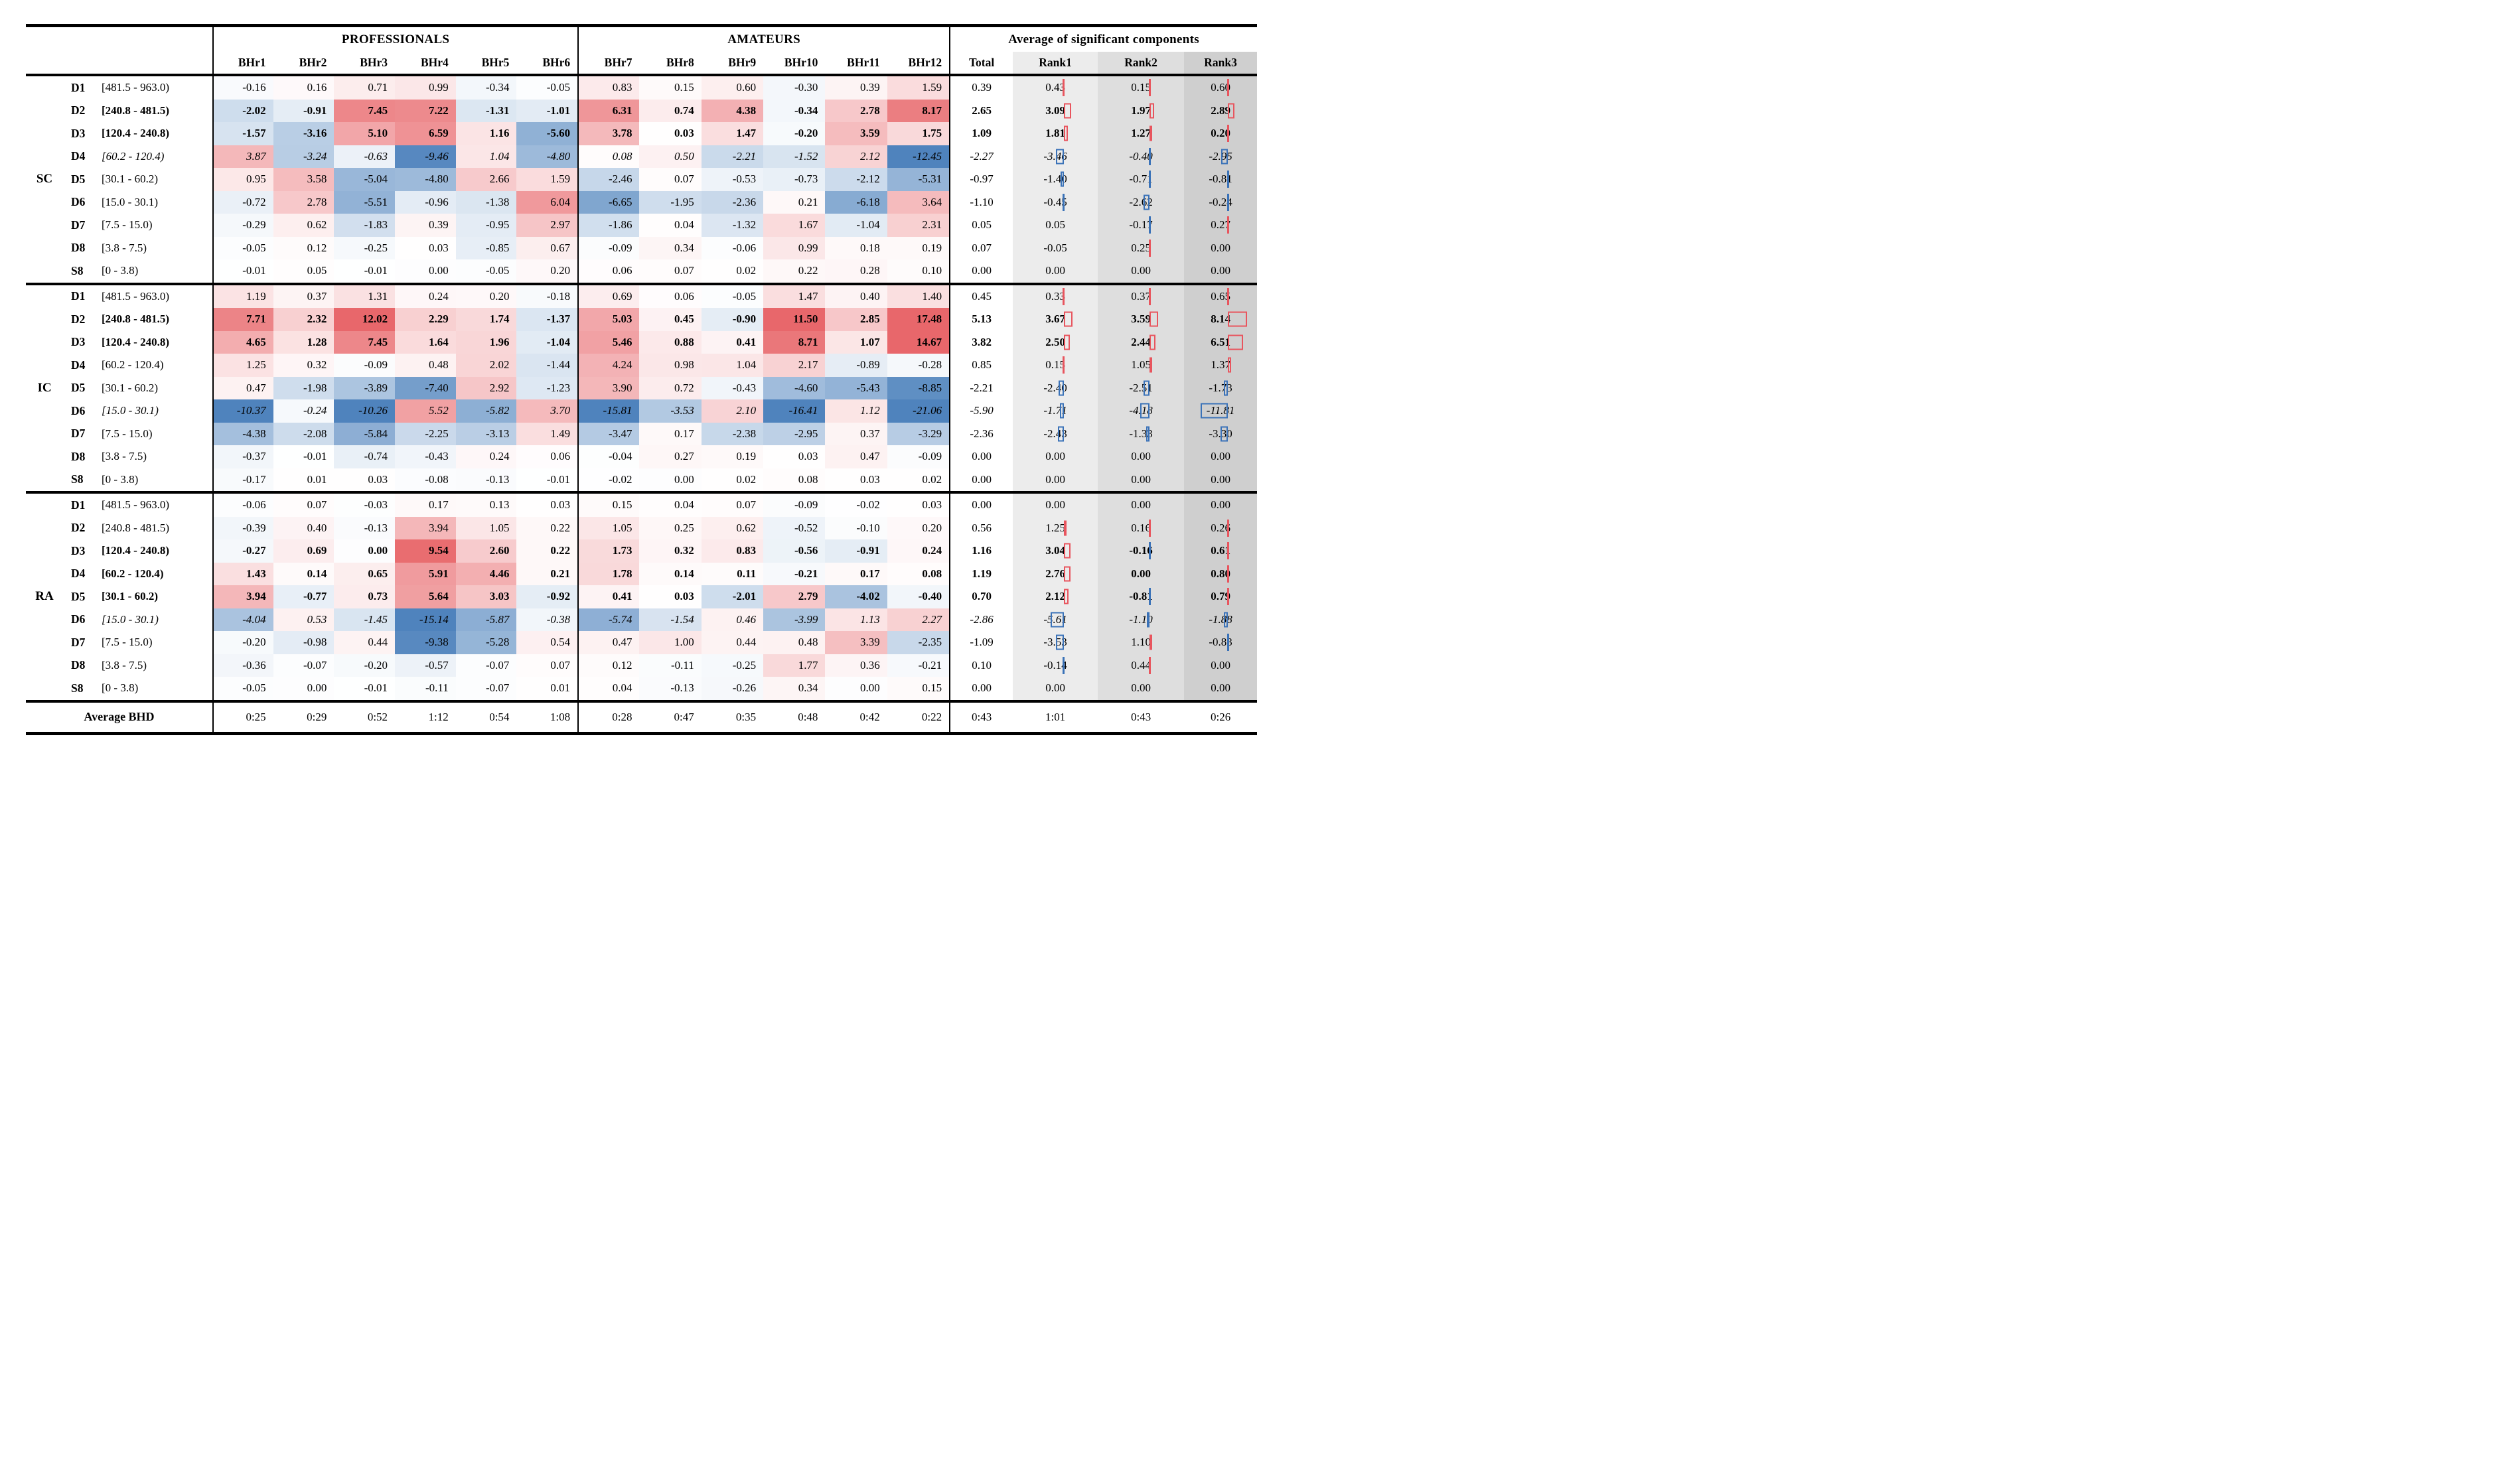  I want to click on row-range: [240.8 - 481.5), so click(135, 110).